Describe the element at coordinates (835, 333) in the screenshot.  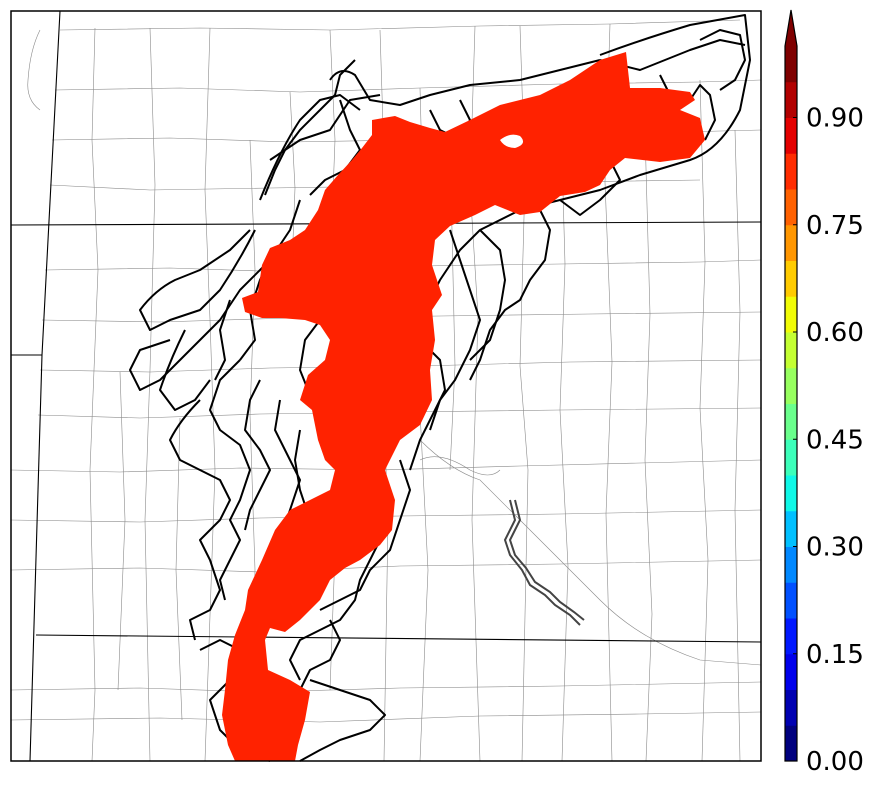
I see `colorbar-tick-label: 0.60` at that location.